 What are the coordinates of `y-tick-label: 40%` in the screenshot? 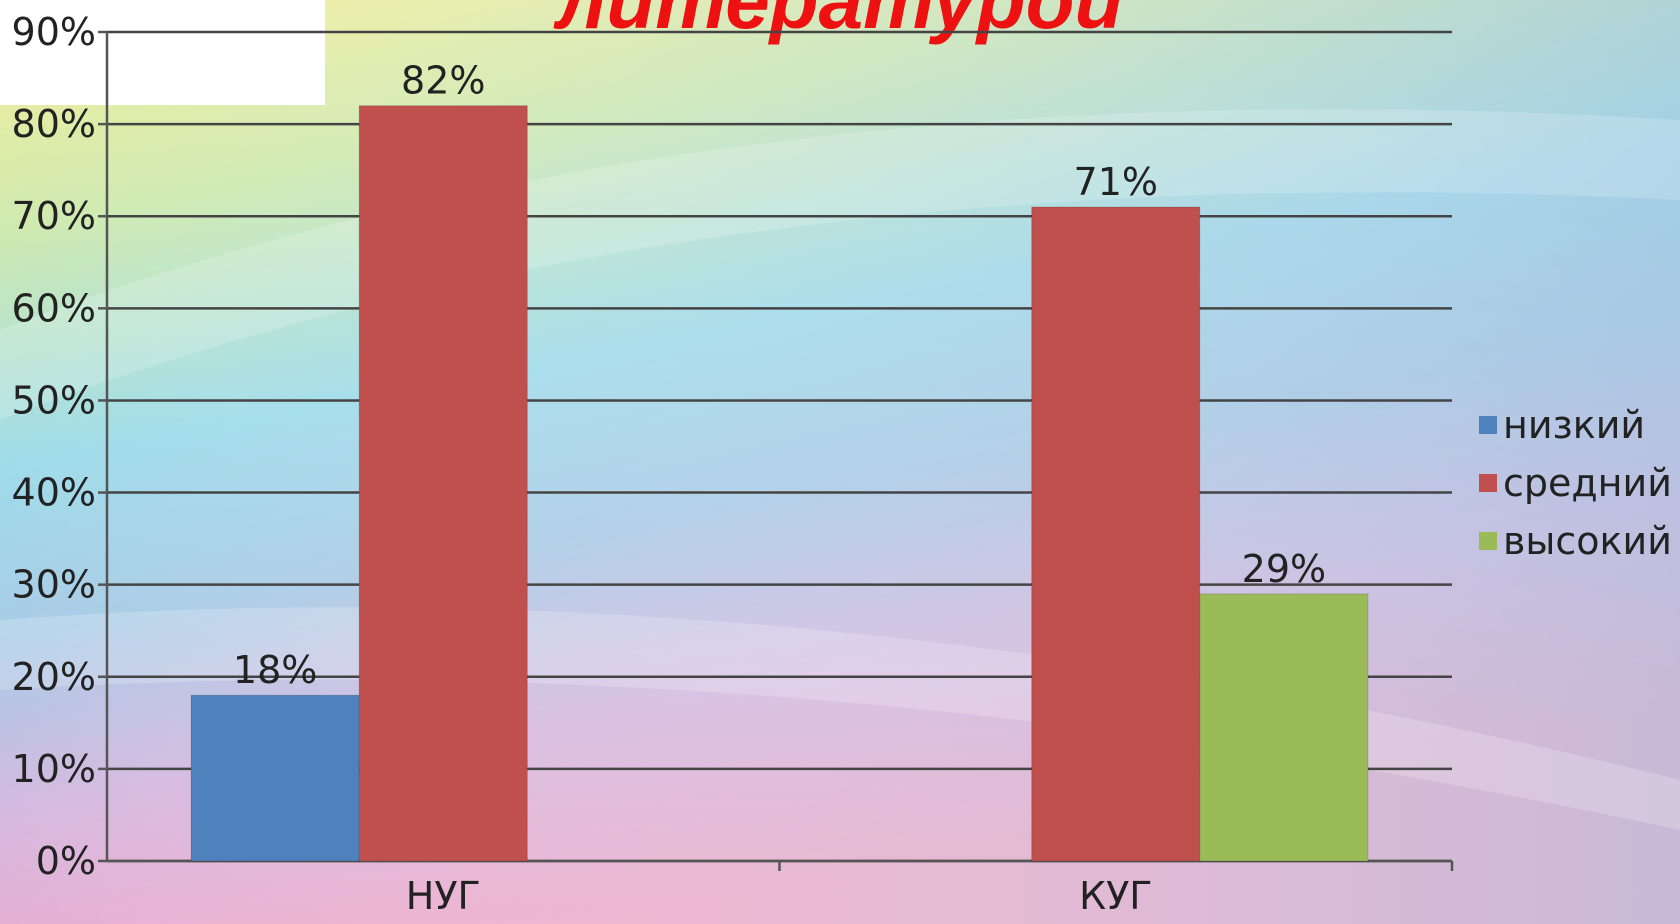 It's located at (54, 493).